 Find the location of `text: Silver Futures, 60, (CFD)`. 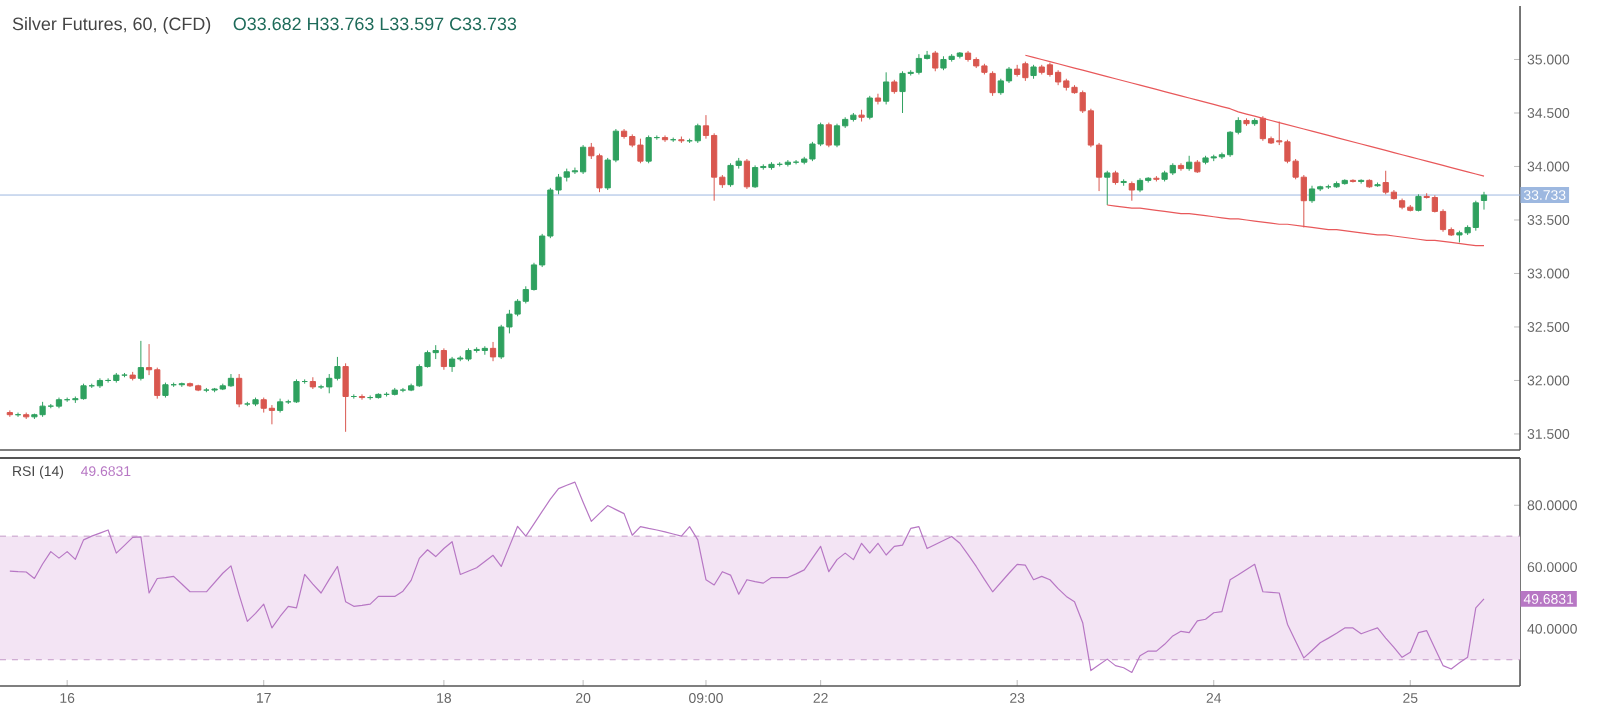

text: Silver Futures, 60, (CFD) is located at coordinates (111, 25).